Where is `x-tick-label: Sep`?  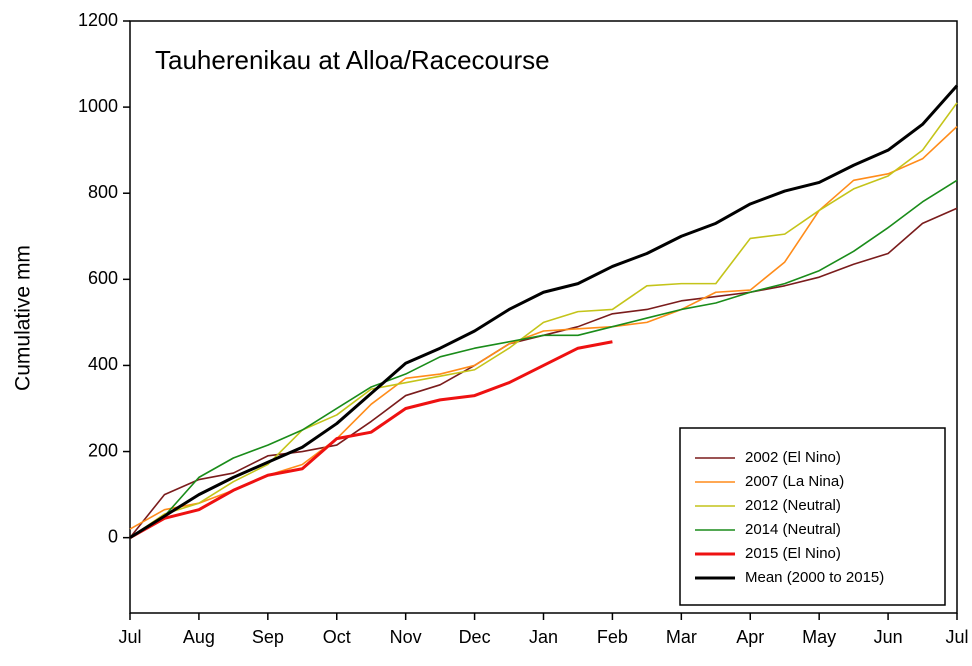 x-tick-label: Sep is located at coordinates (268, 637).